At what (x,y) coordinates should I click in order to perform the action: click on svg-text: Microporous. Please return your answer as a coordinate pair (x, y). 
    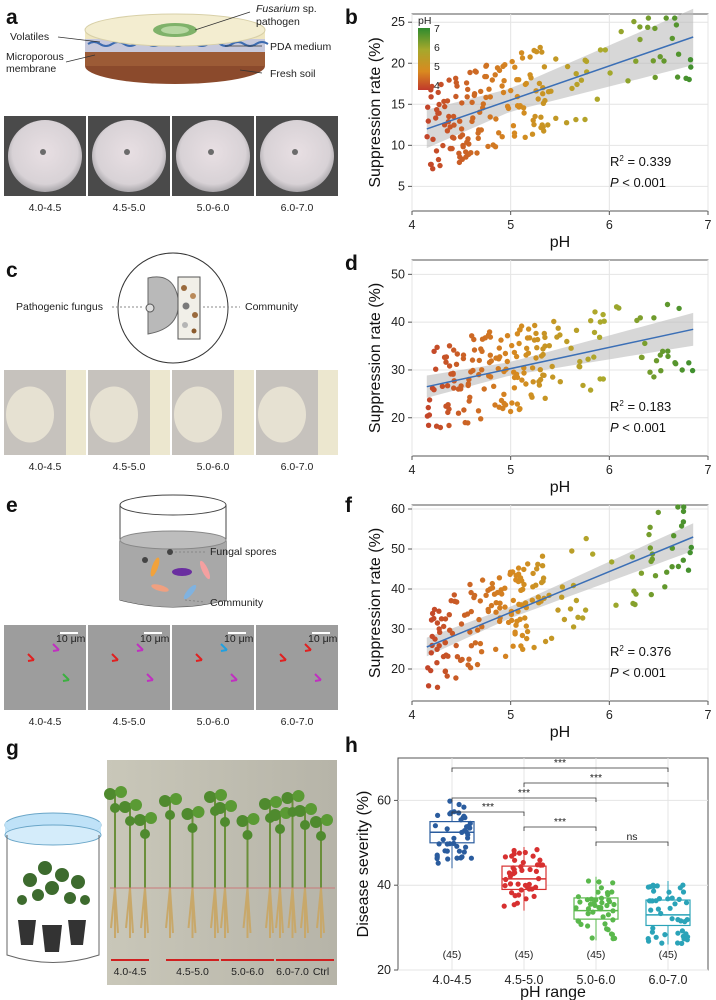
    Looking at the image, I should click on (35, 57).